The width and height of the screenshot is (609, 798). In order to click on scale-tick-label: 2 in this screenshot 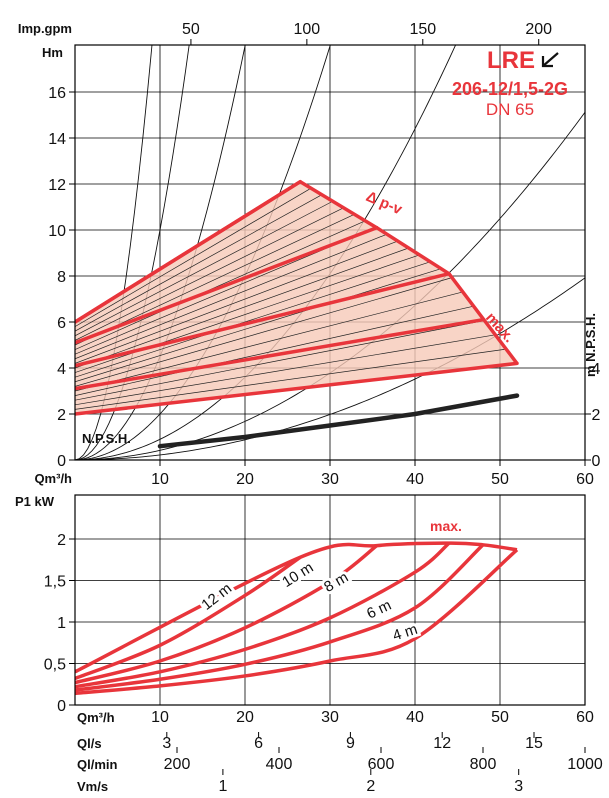, I will do `click(370, 786)`.